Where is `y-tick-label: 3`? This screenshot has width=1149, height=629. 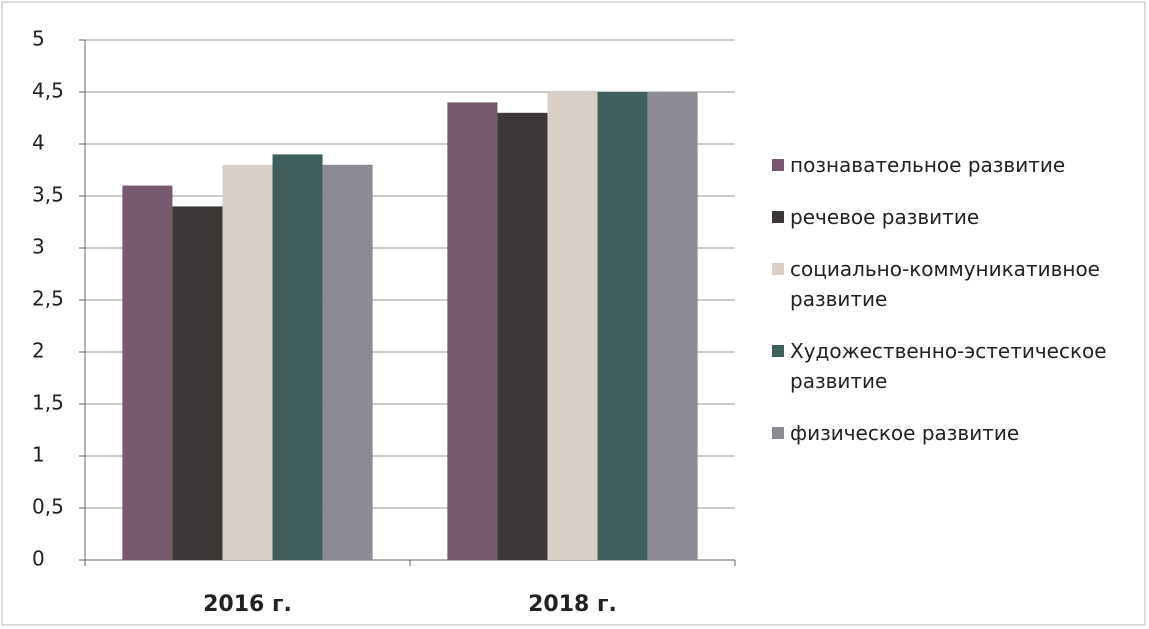 y-tick-label: 3 is located at coordinates (38, 247).